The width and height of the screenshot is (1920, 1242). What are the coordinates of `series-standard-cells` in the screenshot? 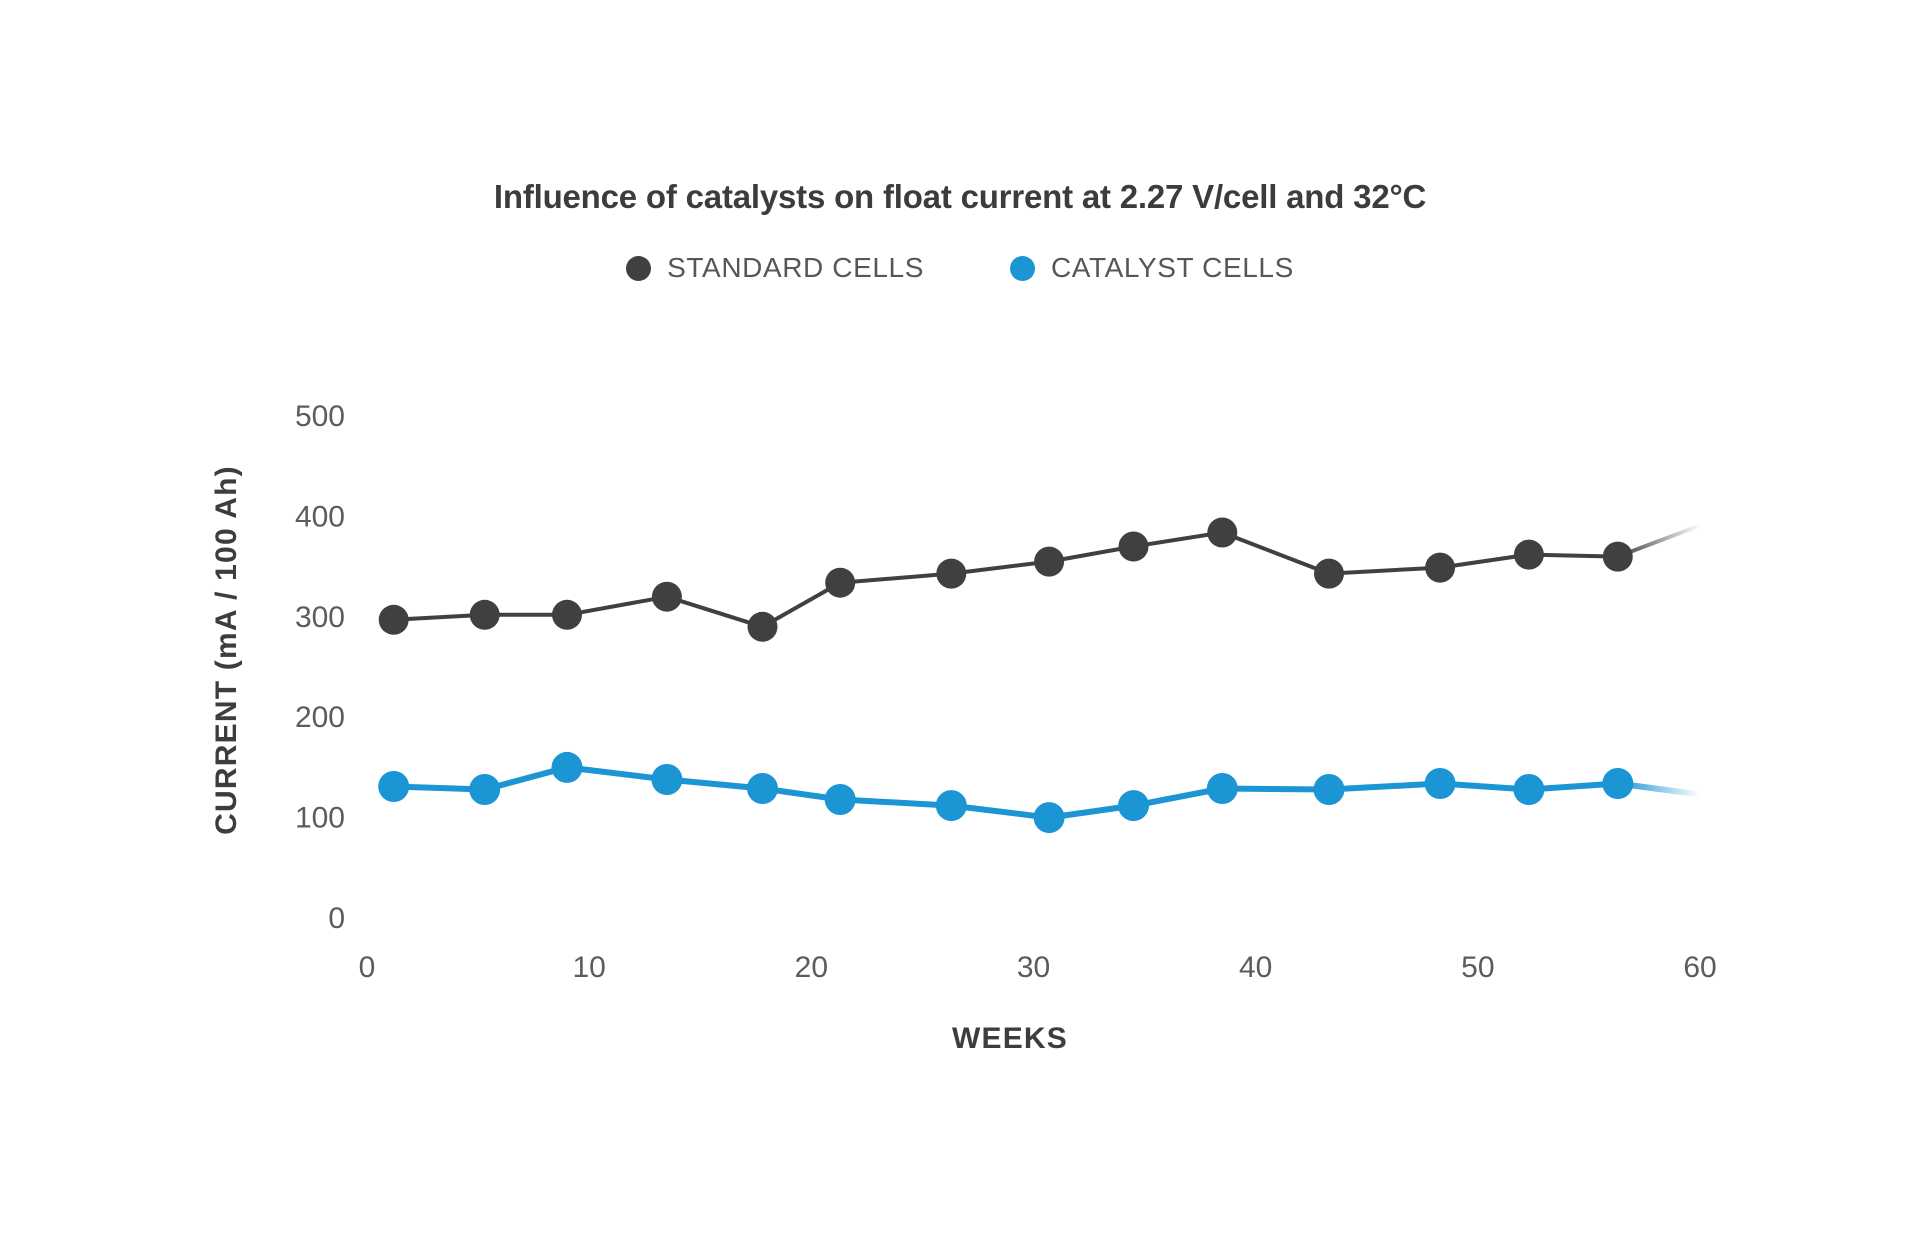 It's located at (1040, 579).